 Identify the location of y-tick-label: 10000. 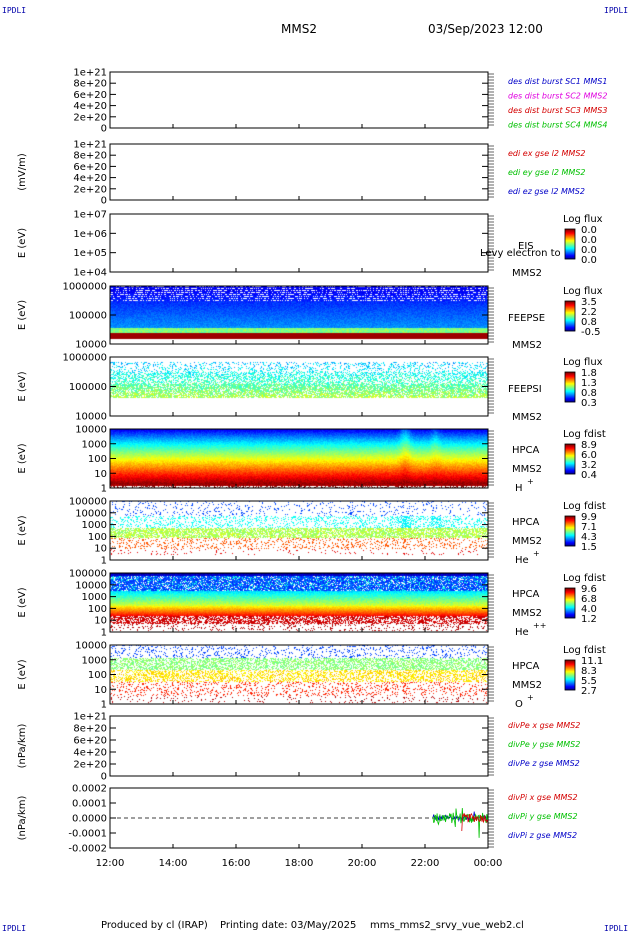
(91, 513).